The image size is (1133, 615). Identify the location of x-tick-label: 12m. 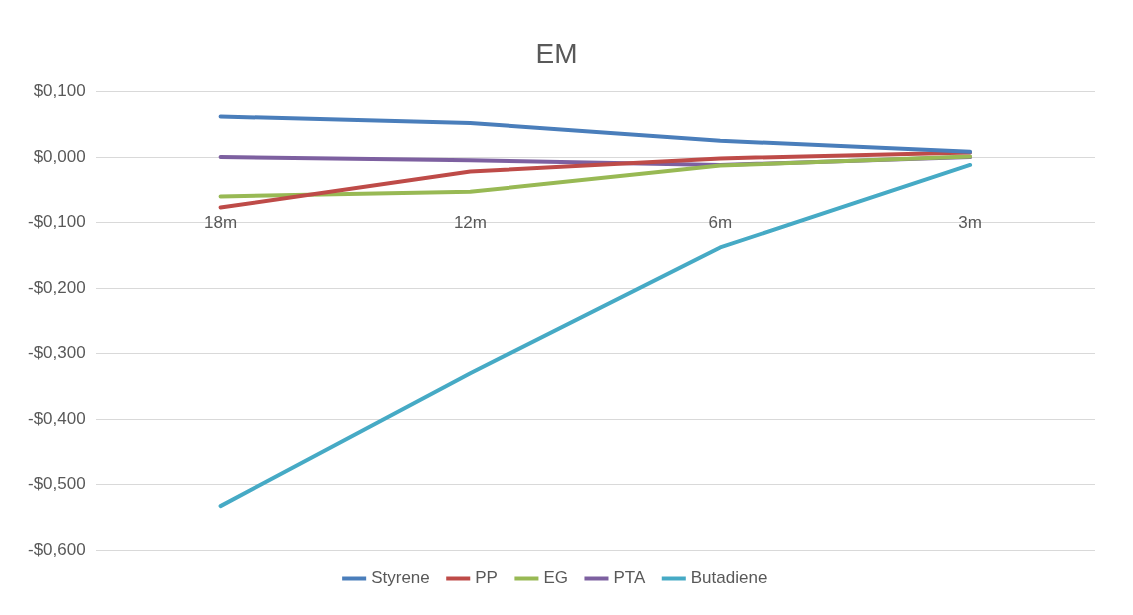
(470, 222).